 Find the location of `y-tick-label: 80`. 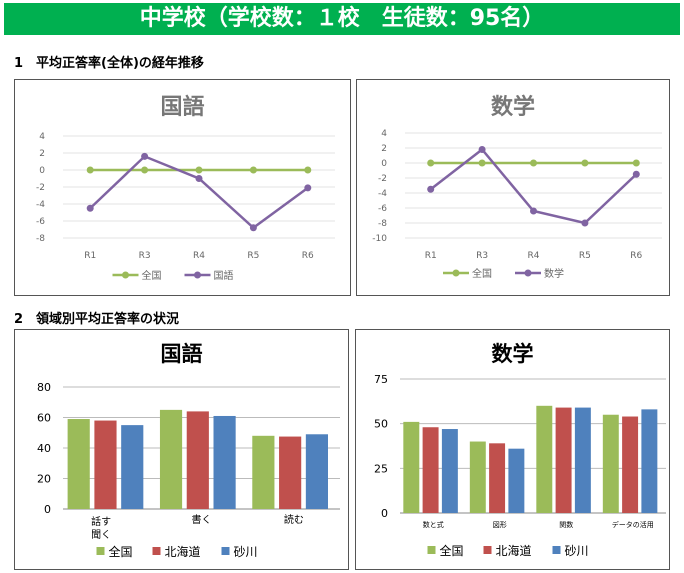

y-tick-label: 80 is located at coordinates (44, 387).